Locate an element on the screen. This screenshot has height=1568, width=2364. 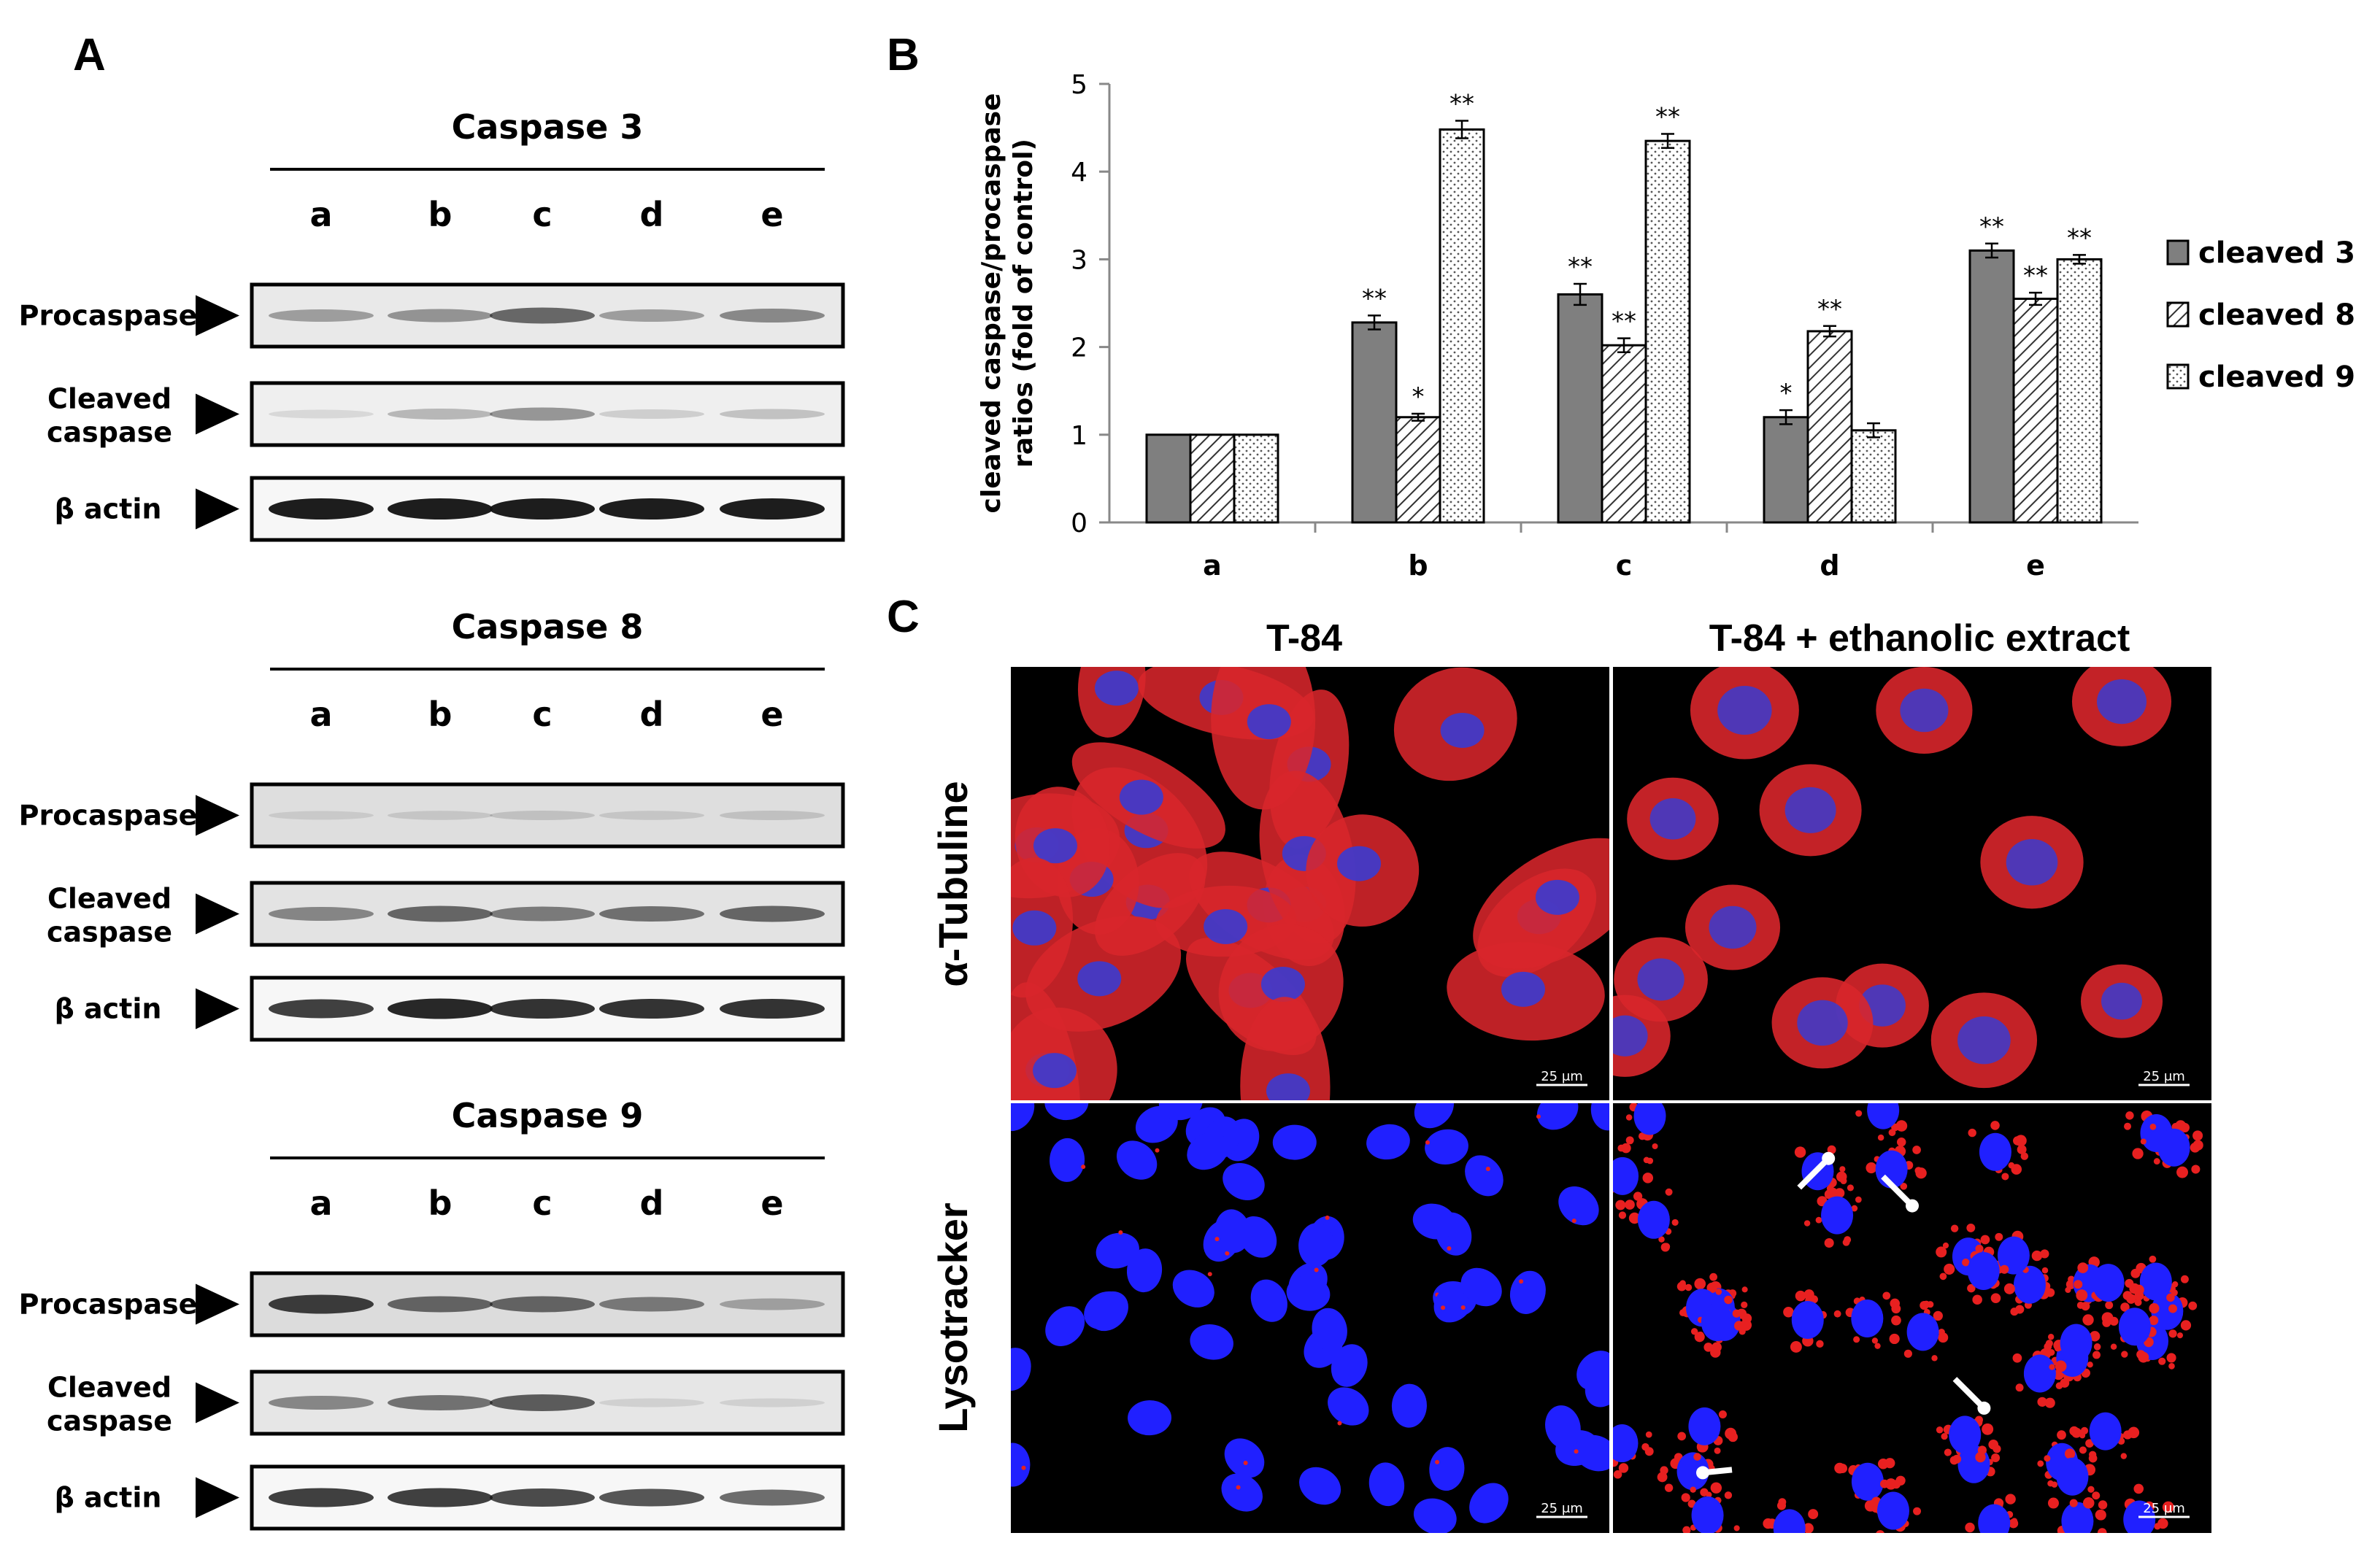
row-label-tubuline: α-Tubuline is located at coordinates (953, 883).